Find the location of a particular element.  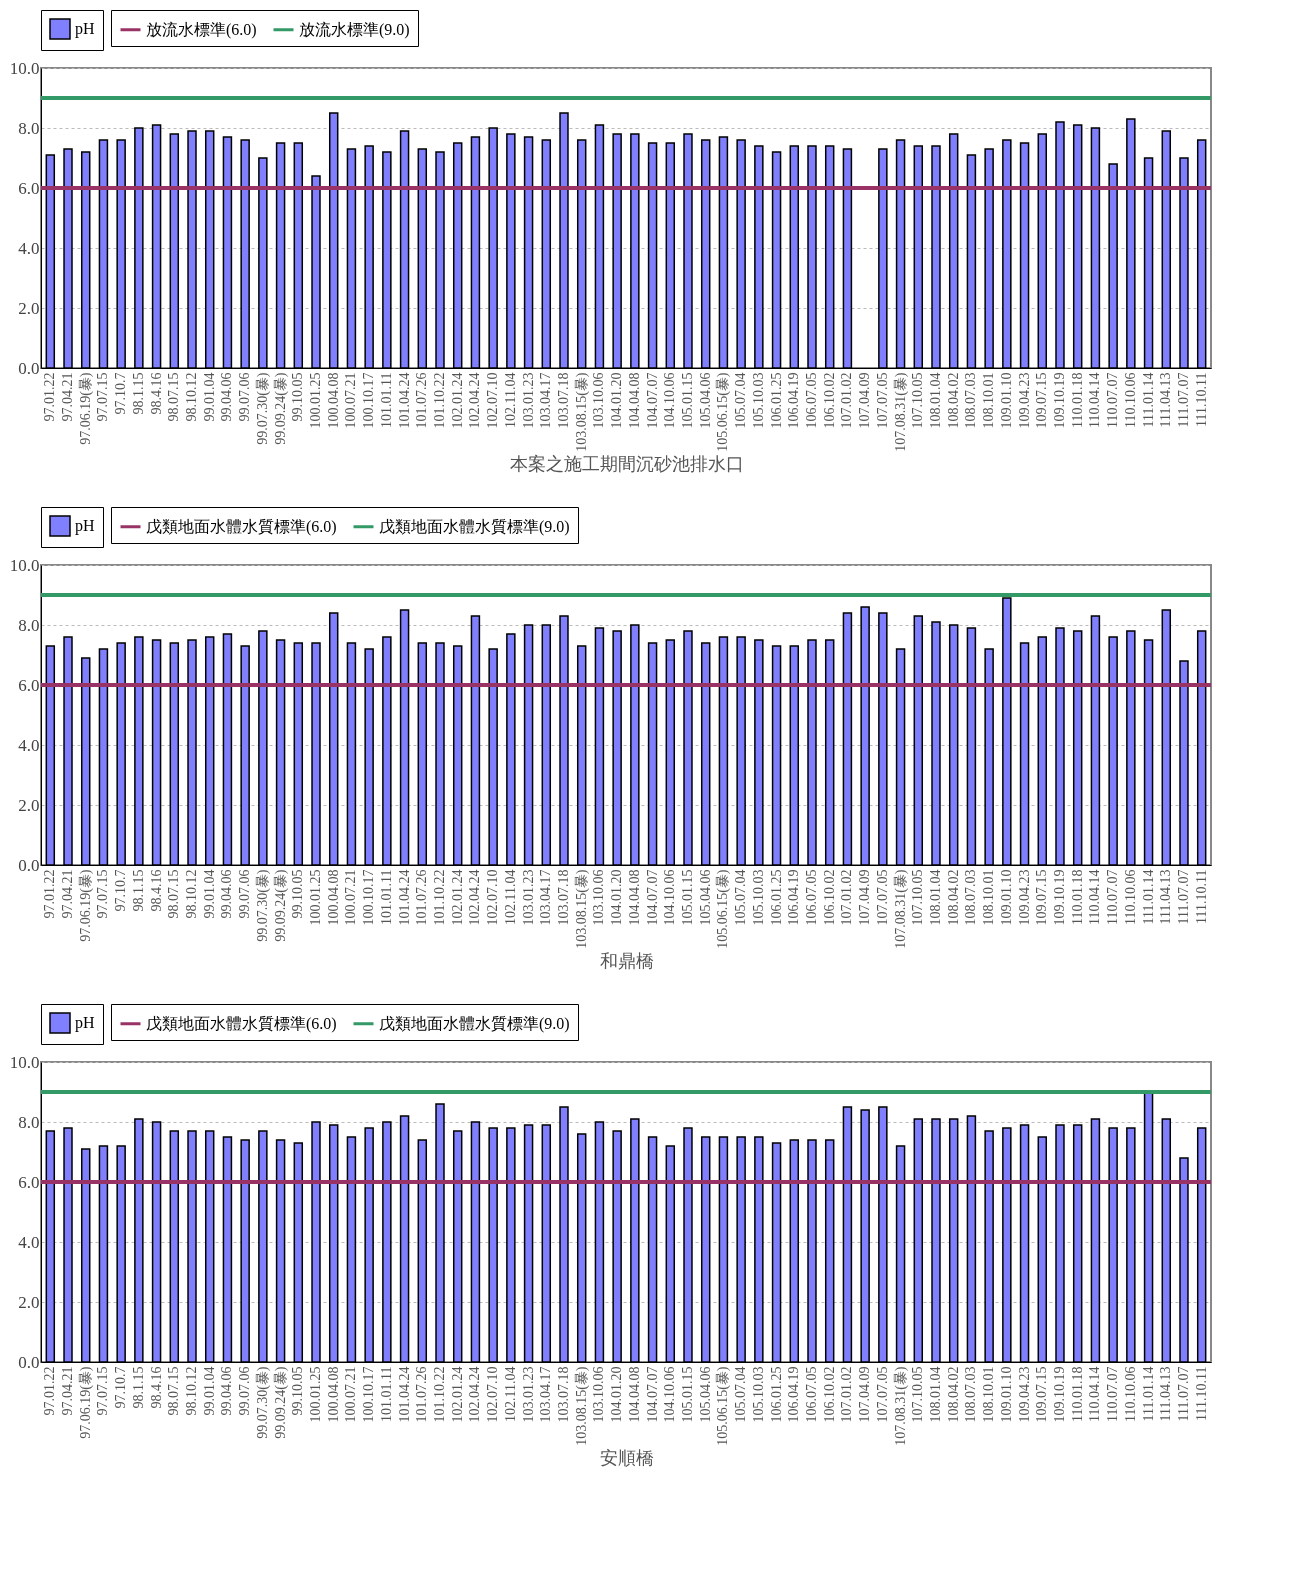

y-tick-label: 4.0 is located at coordinates (29, 1242).